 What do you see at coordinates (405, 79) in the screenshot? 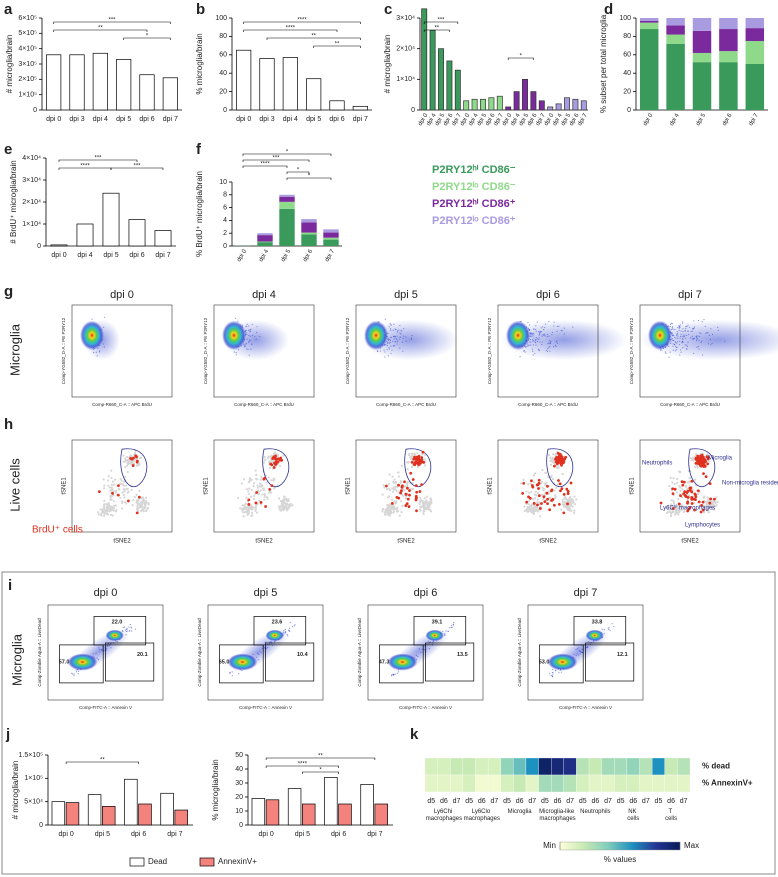
I see `y-tick-label: 1×10⁴` at bounding box center [405, 79].